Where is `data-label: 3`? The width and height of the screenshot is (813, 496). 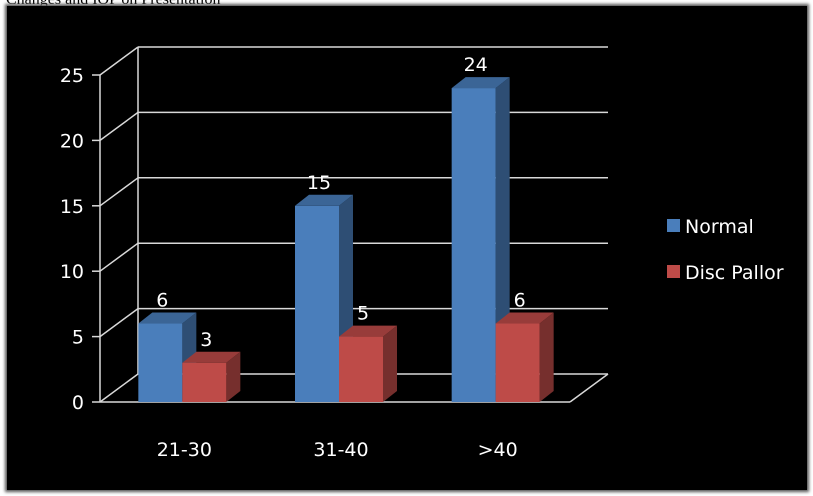
data-label: 3 is located at coordinates (206, 340).